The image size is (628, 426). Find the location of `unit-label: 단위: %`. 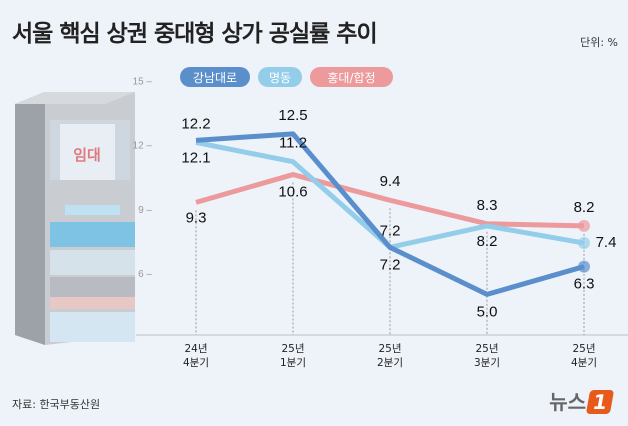

unit-label: 단위: % is located at coordinates (599, 42).